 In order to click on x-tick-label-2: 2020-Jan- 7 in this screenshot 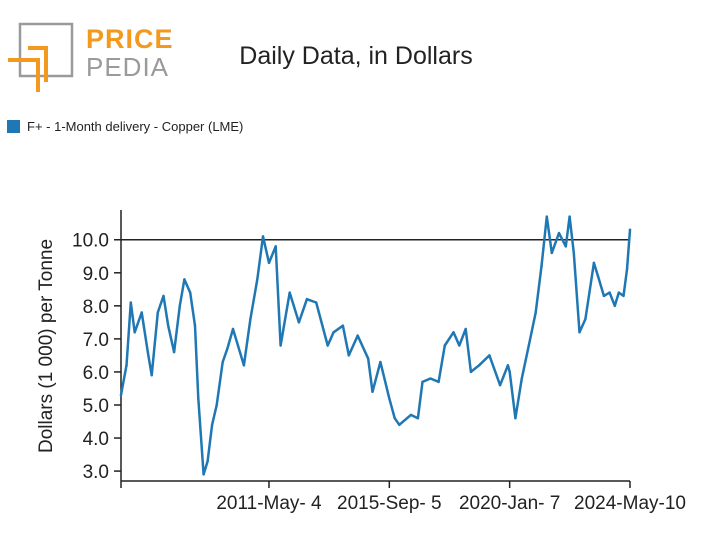, I will do `click(509, 503)`.